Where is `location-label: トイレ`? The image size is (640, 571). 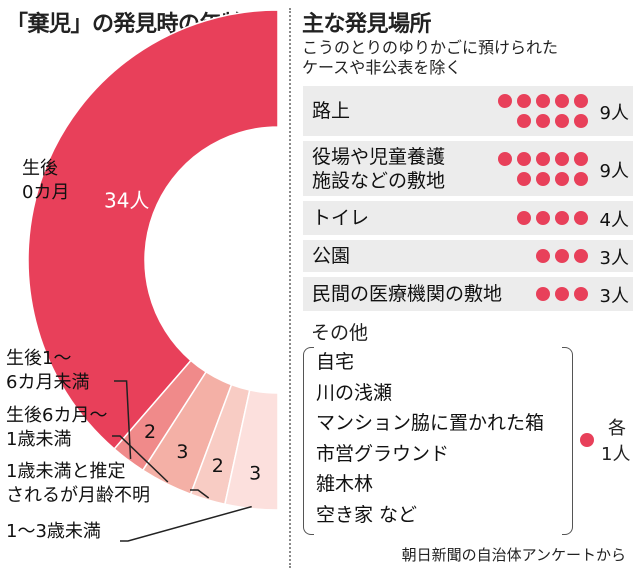 location-label: トイレ is located at coordinates (340, 218).